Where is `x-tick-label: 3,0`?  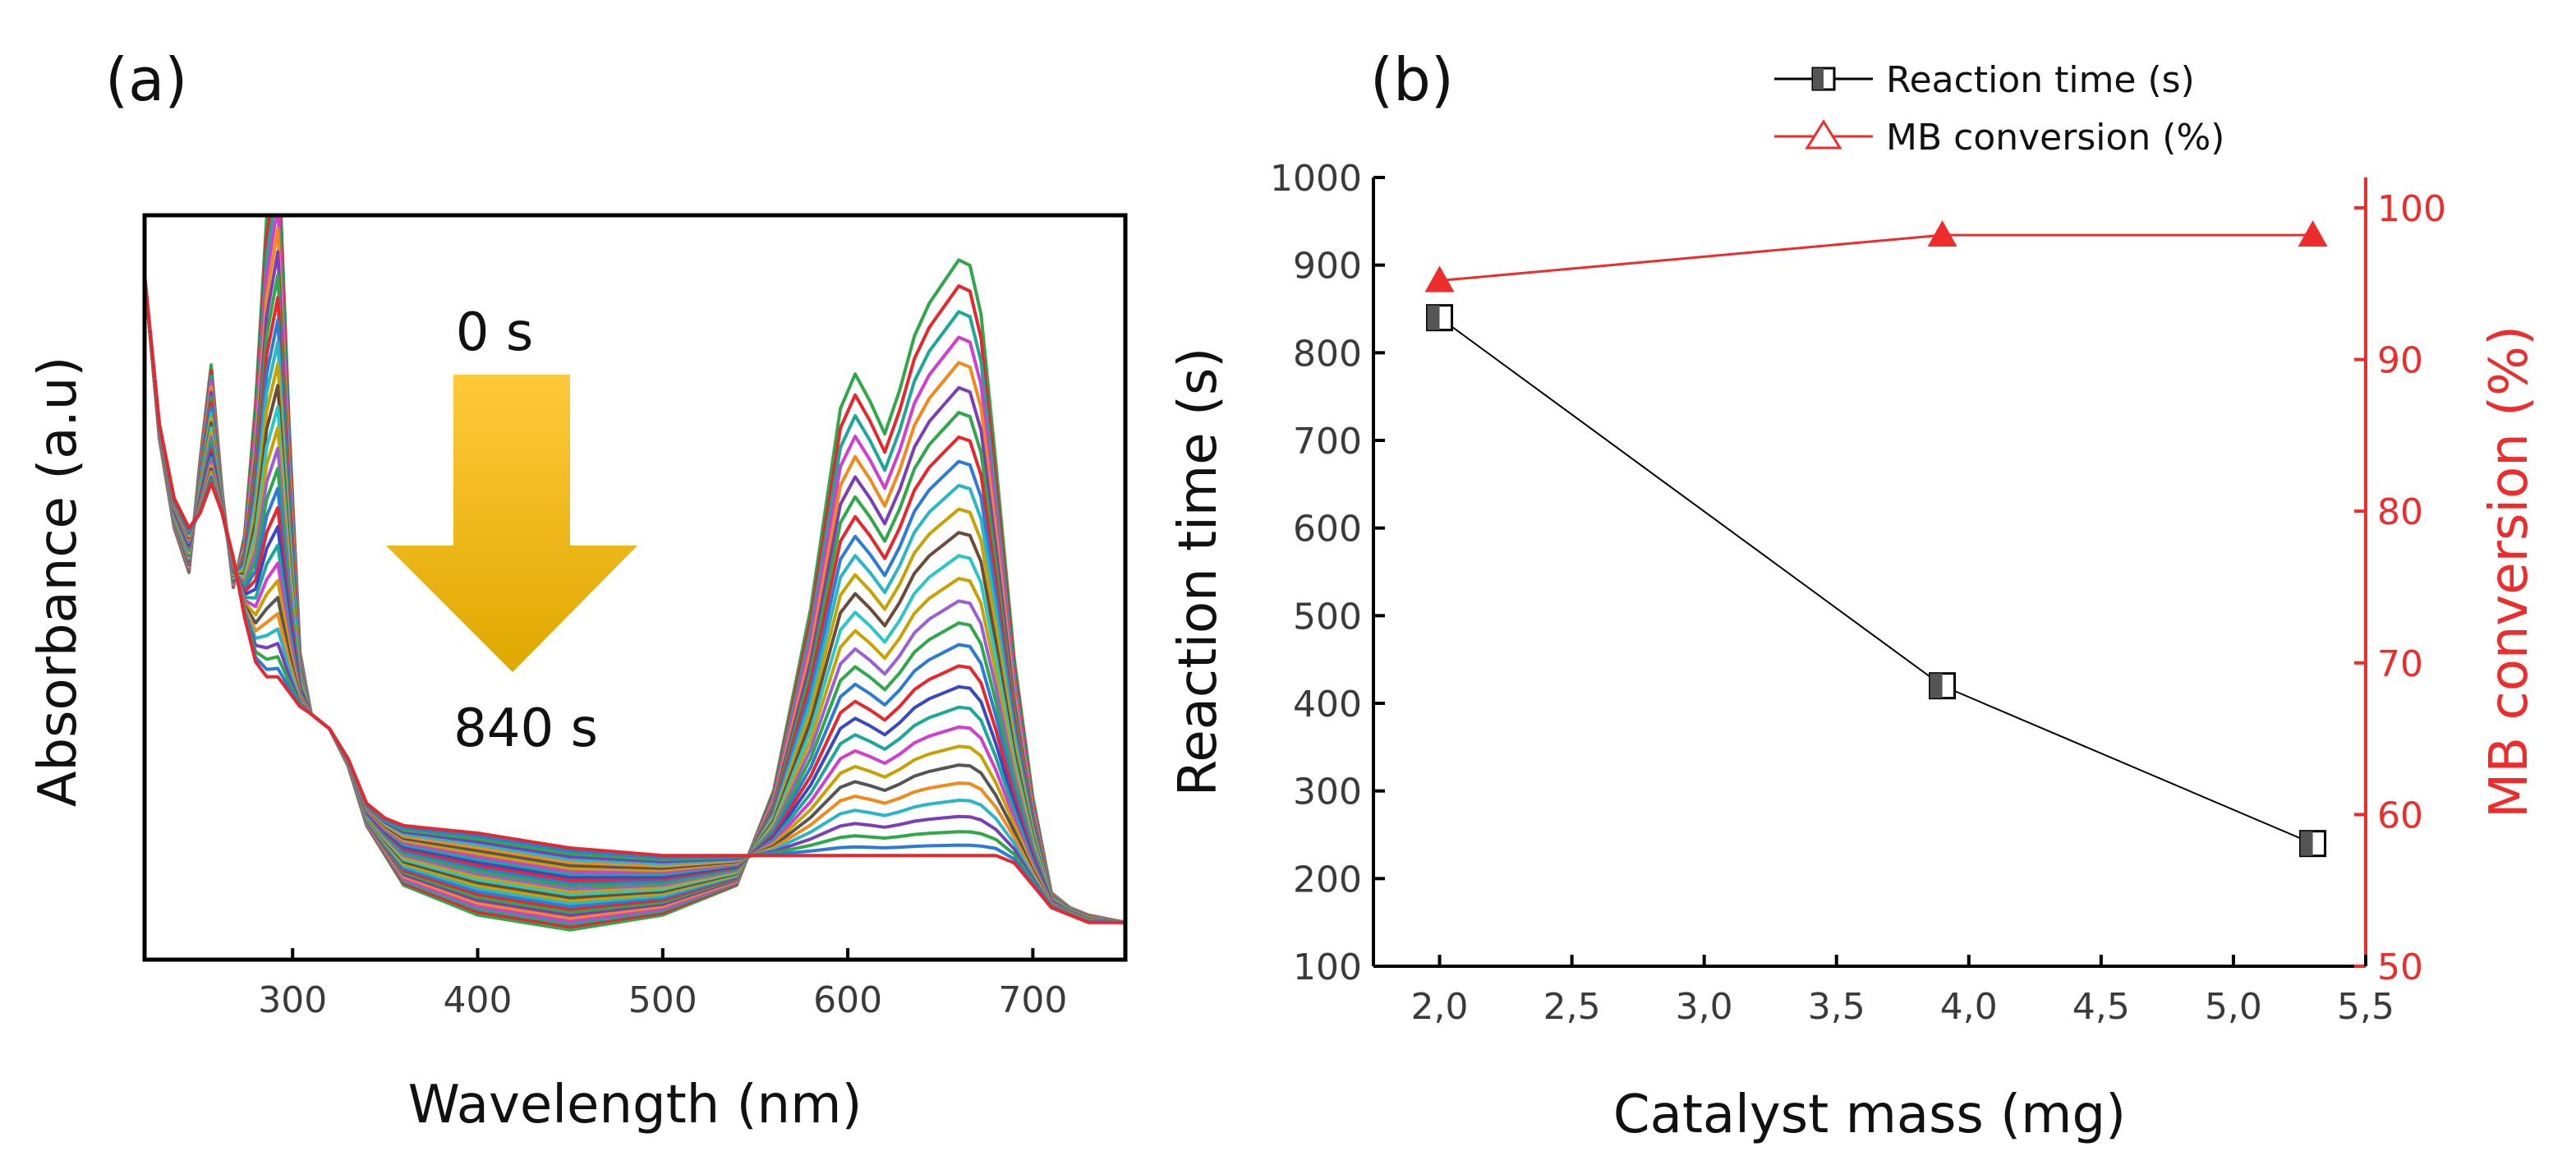
x-tick-label: 3,0 is located at coordinates (1704, 1007).